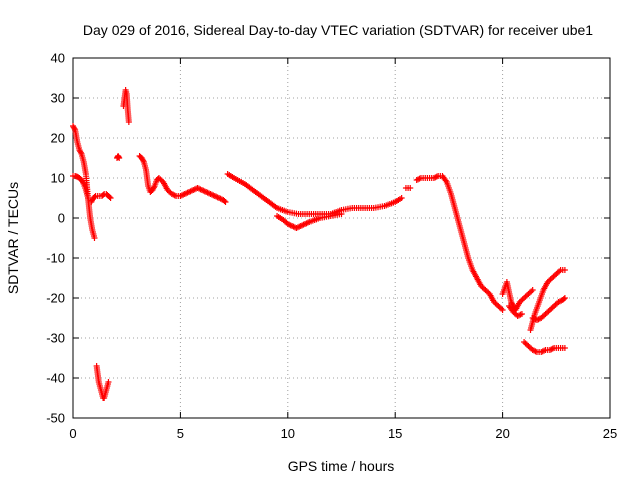 The image size is (640, 480). I want to click on x-tick-label: 25, so click(610, 433).